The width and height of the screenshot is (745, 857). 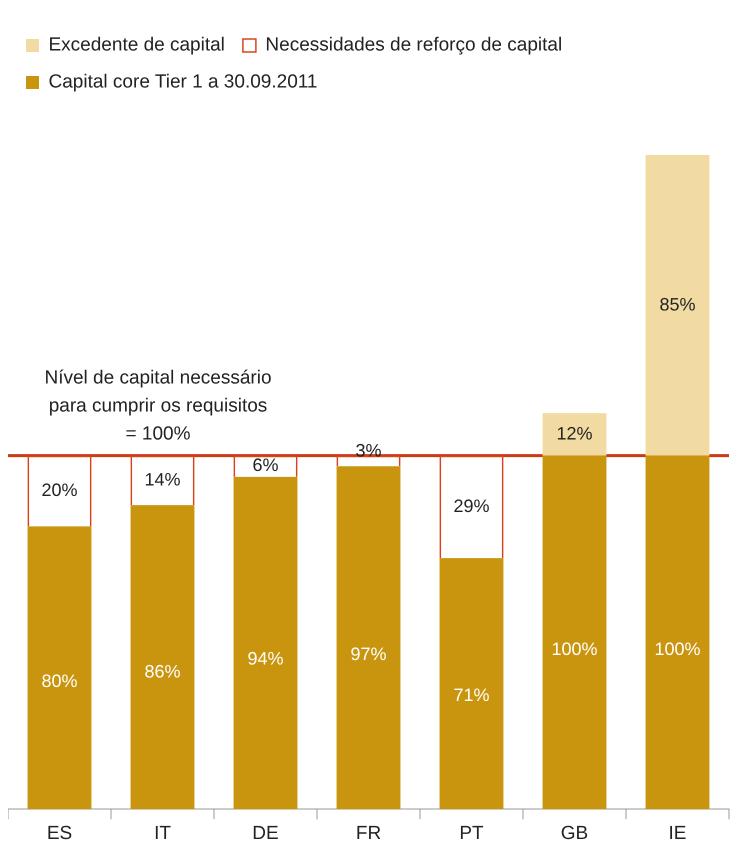 I want to click on data-label: 6%, so click(x=265, y=465).